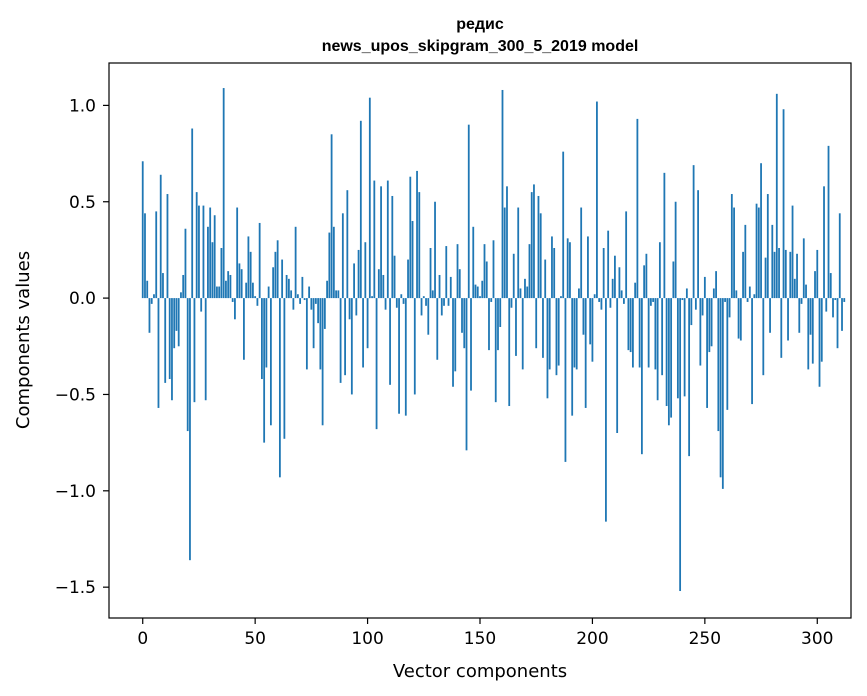 The image size is (867, 696). Describe the element at coordinates (82, 347) in the screenshot. I see `y-axis-ticks: −1.5 −1.0 −0.5 0.0 0.5 1.0` at that location.